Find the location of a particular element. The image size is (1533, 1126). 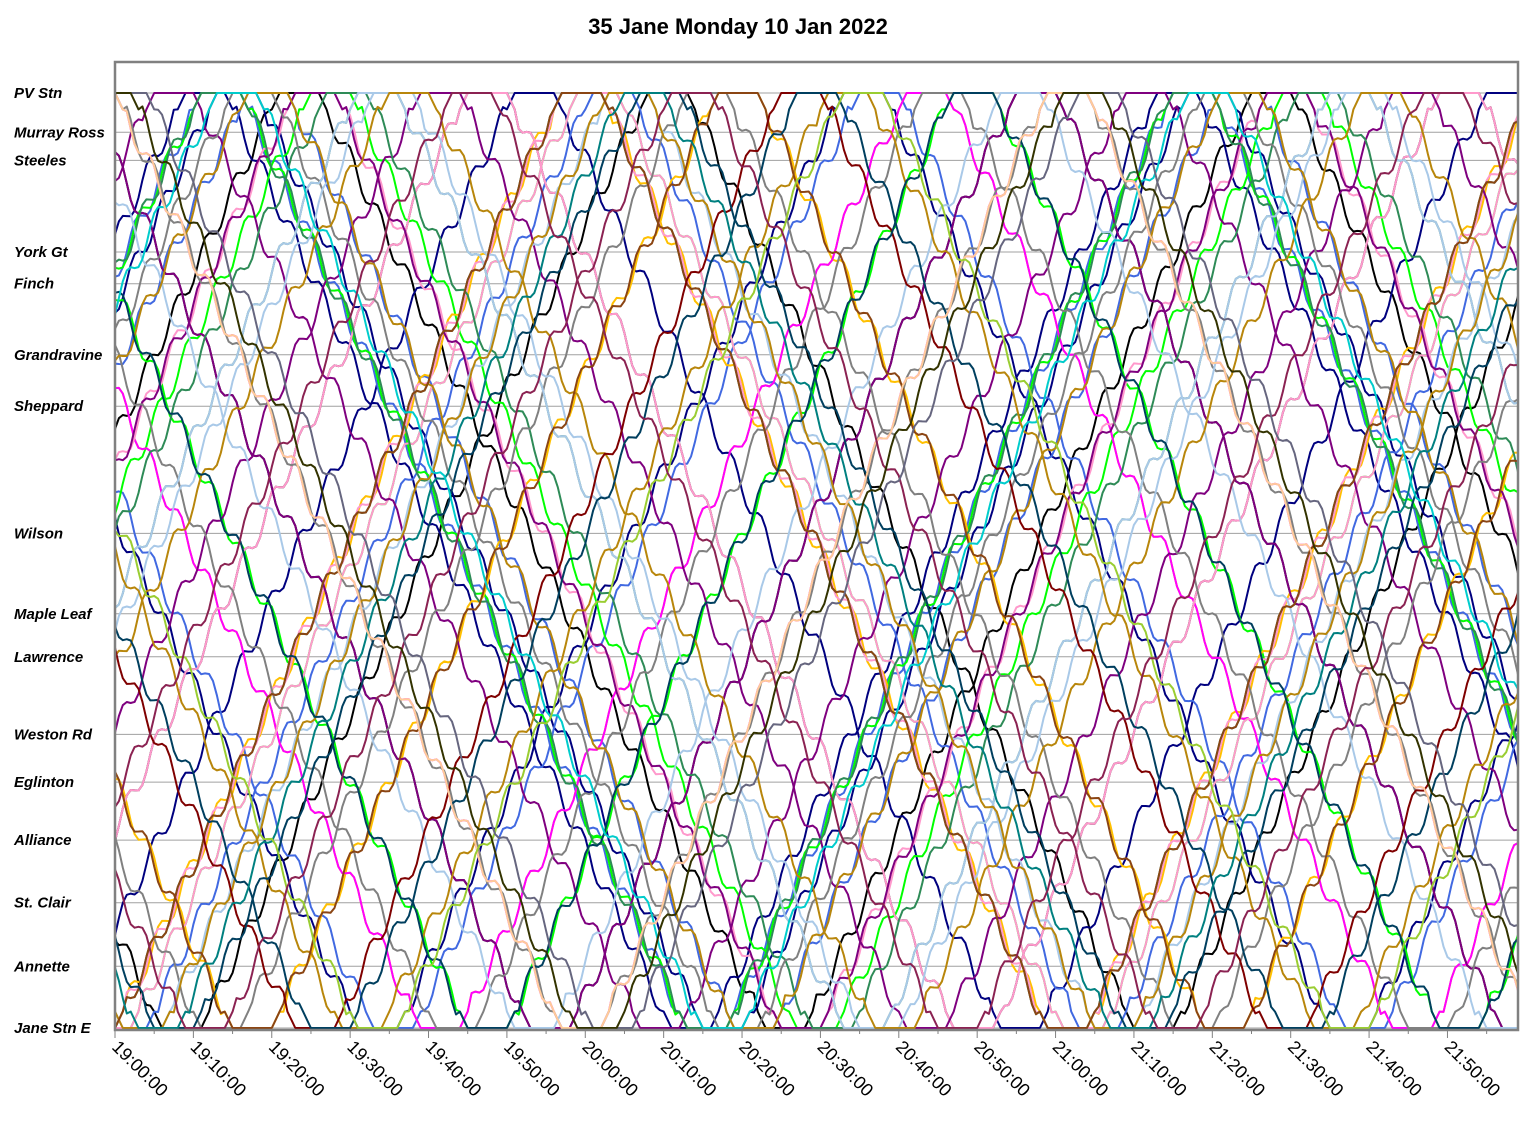

x-tick-label: 21:10:00 is located at coordinates (1159, 1069).